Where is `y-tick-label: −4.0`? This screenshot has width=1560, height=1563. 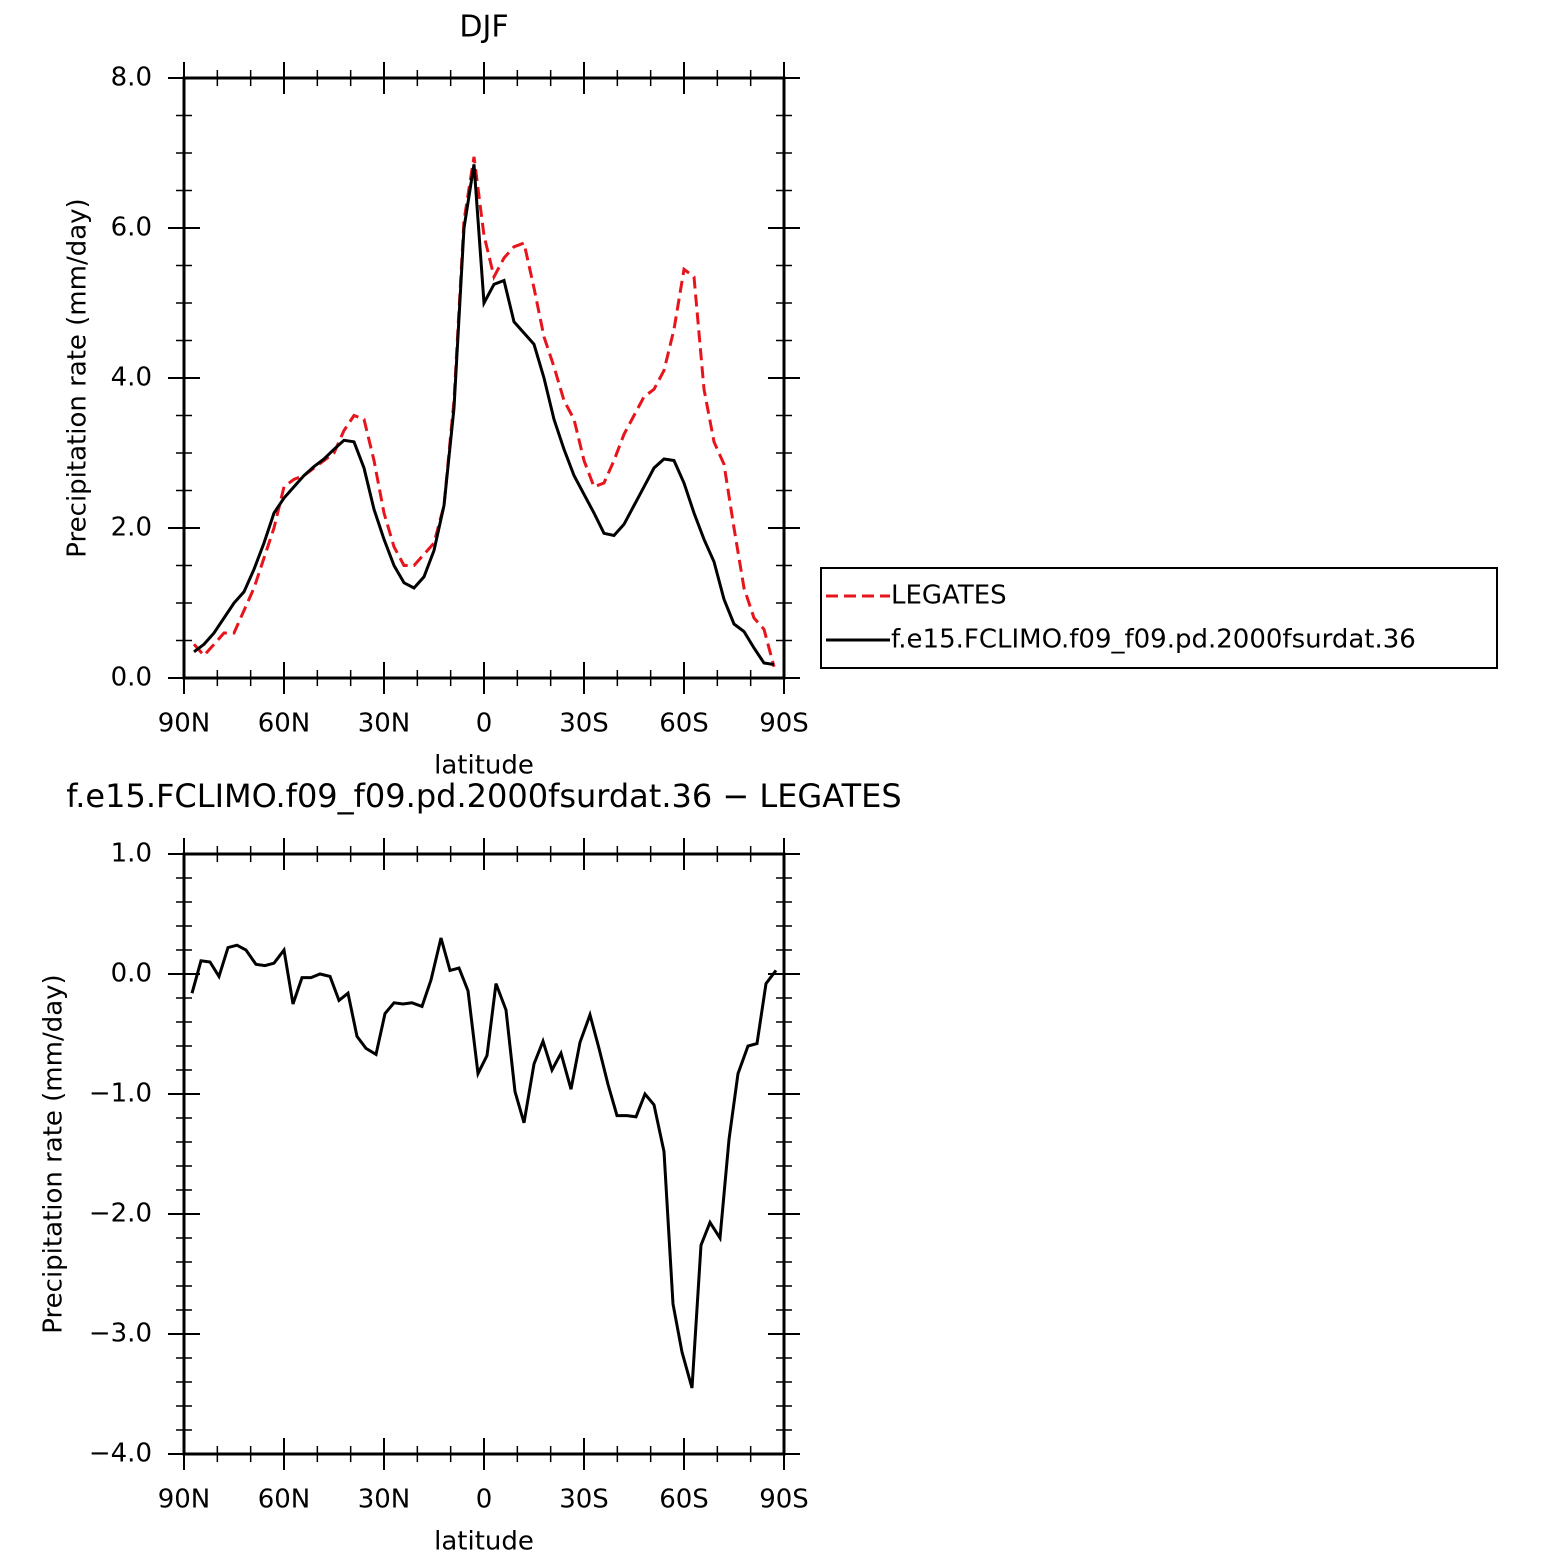 y-tick-label: −4.0 is located at coordinates (120, 1454).